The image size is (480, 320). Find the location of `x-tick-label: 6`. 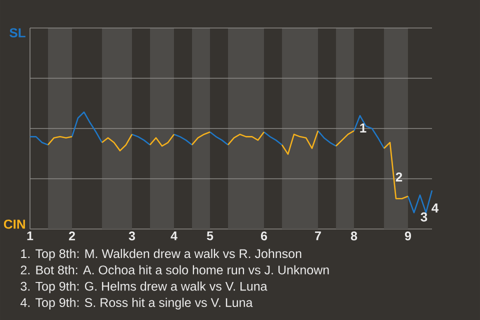

x-tick-label: 6 is located at coordinates (264, 236).